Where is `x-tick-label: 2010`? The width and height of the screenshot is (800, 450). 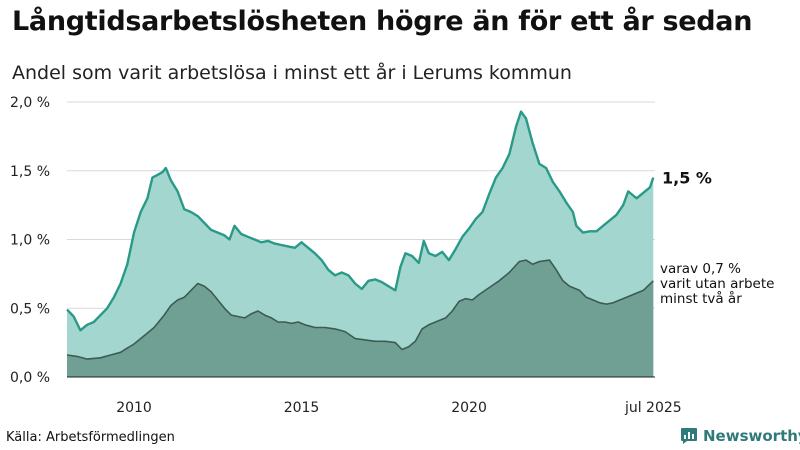 x-tick-label: 2010 is located at coordinates (134, 408).